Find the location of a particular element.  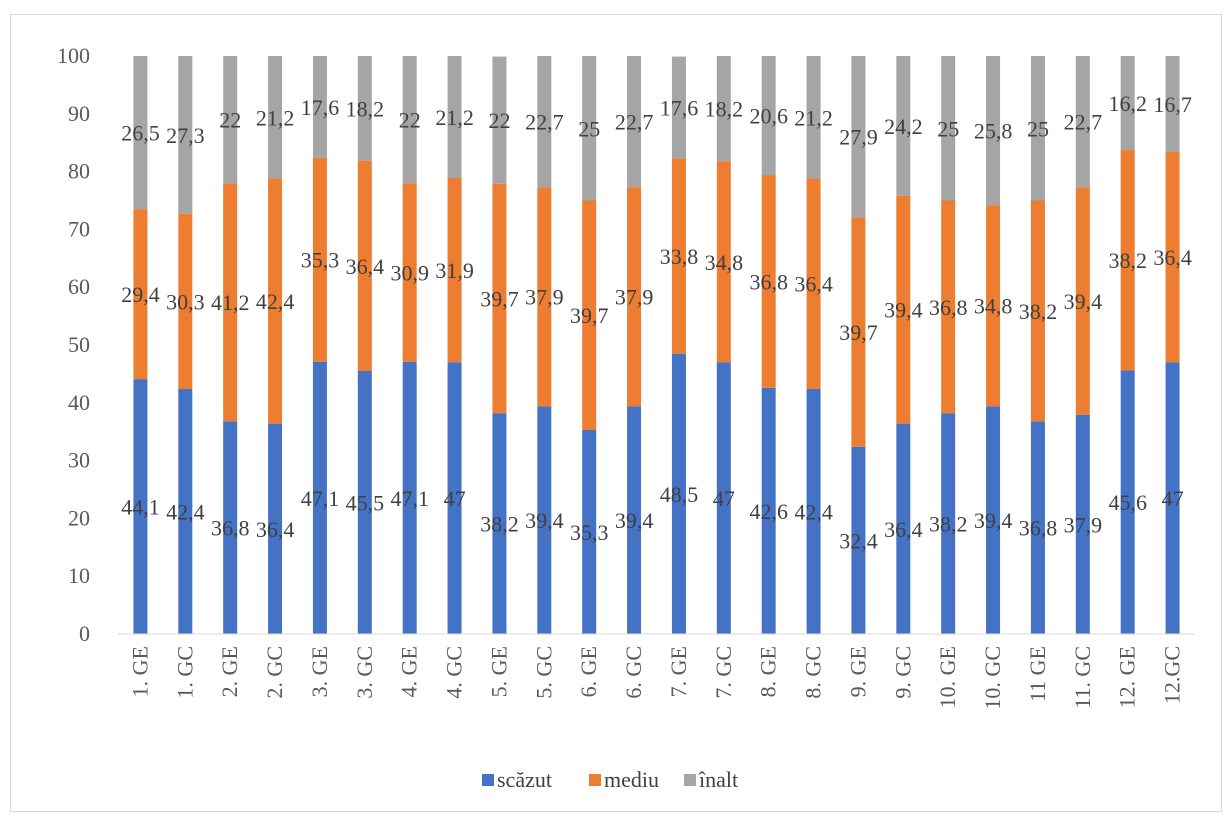

data-label: 25 is located at coordinates (589, 128).